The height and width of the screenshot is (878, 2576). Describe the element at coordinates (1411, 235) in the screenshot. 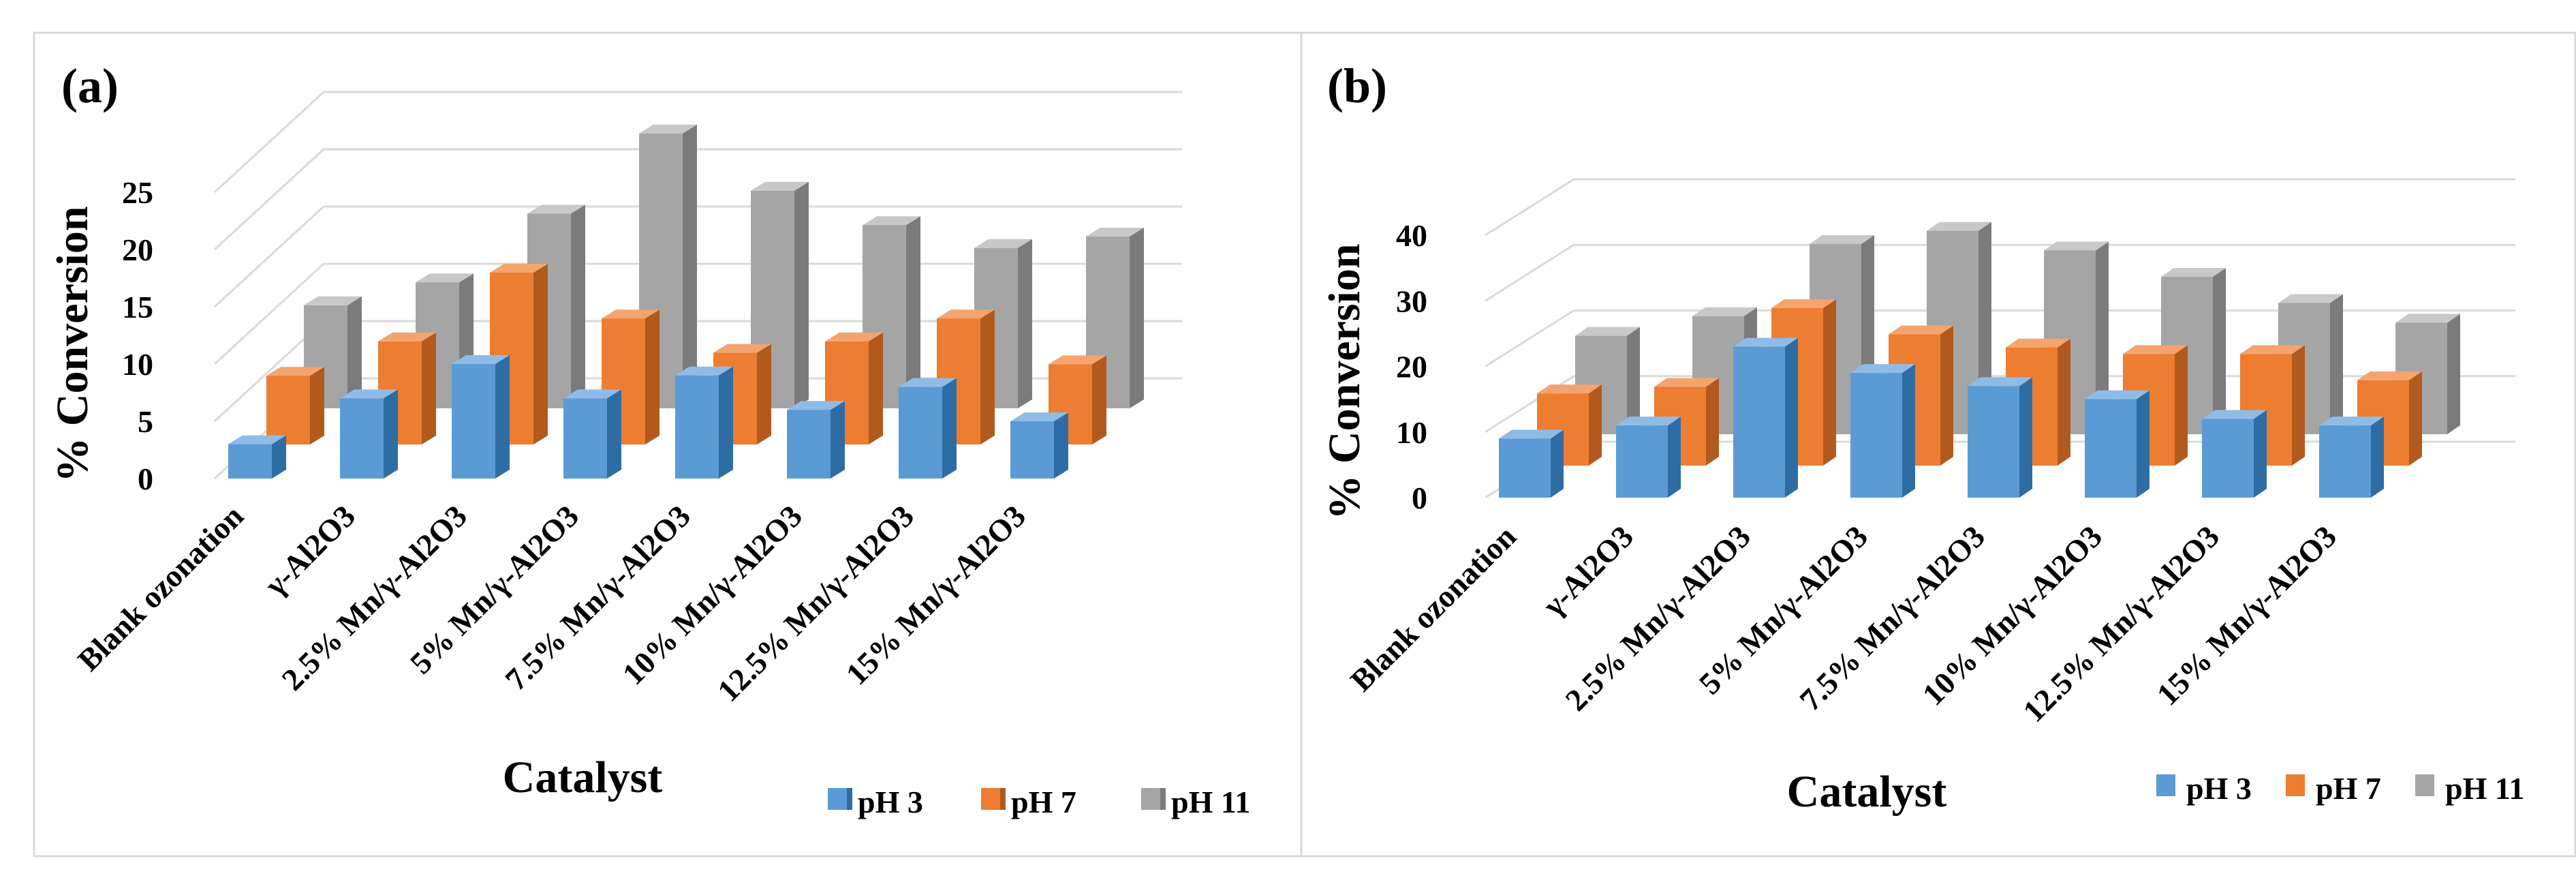

I see `y-tick-label: 40` at that location.